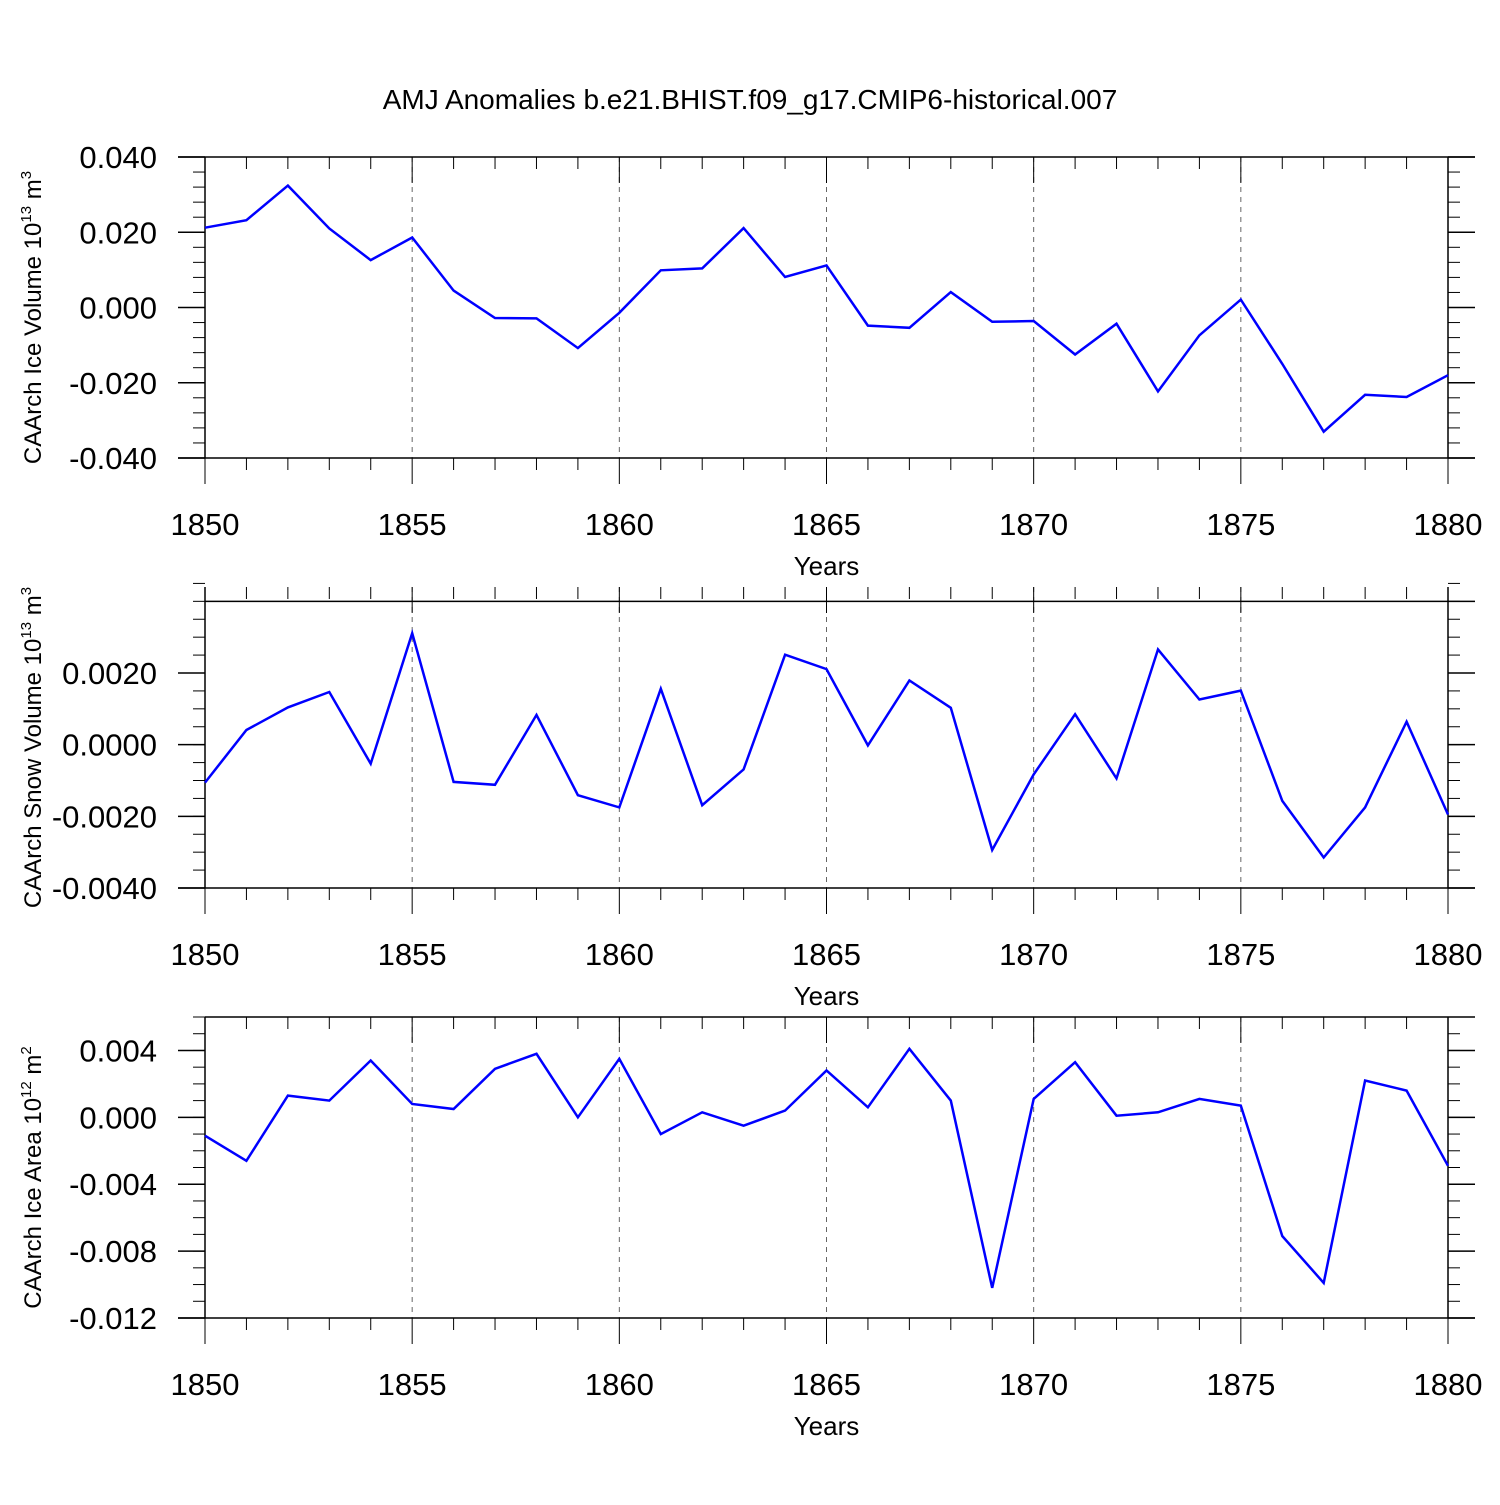 The image size is (1500, 1505). What do you see at coordinates (32, 1177) in the screenshot?
I see `y-axis-label: CAArch Ice Area 1012 m2` at bounding box center [32, 1177].